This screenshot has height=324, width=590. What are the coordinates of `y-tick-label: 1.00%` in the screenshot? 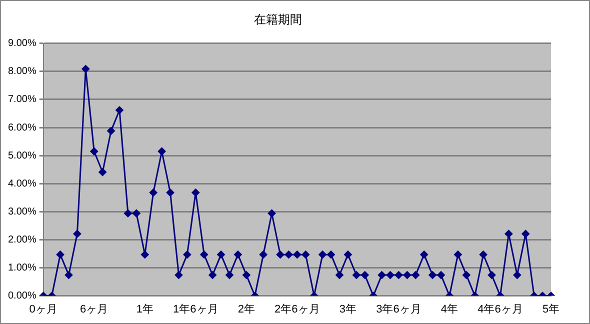 It's located at (22, 268).